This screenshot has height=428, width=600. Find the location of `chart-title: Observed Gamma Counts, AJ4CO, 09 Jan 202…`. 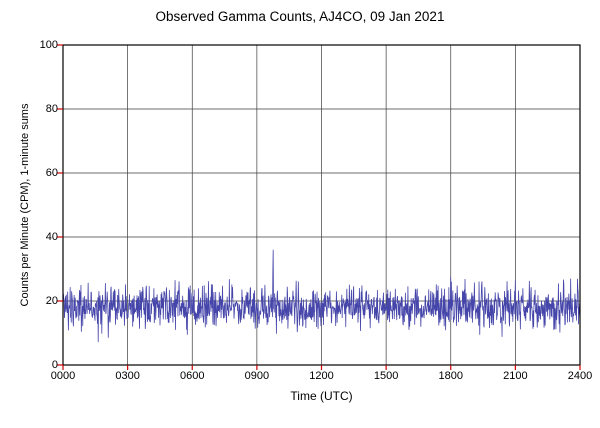

chart-title: Observed Gamma Counts, AJ4CO, 09 Jan 202… is located at coordinates (300, 16).